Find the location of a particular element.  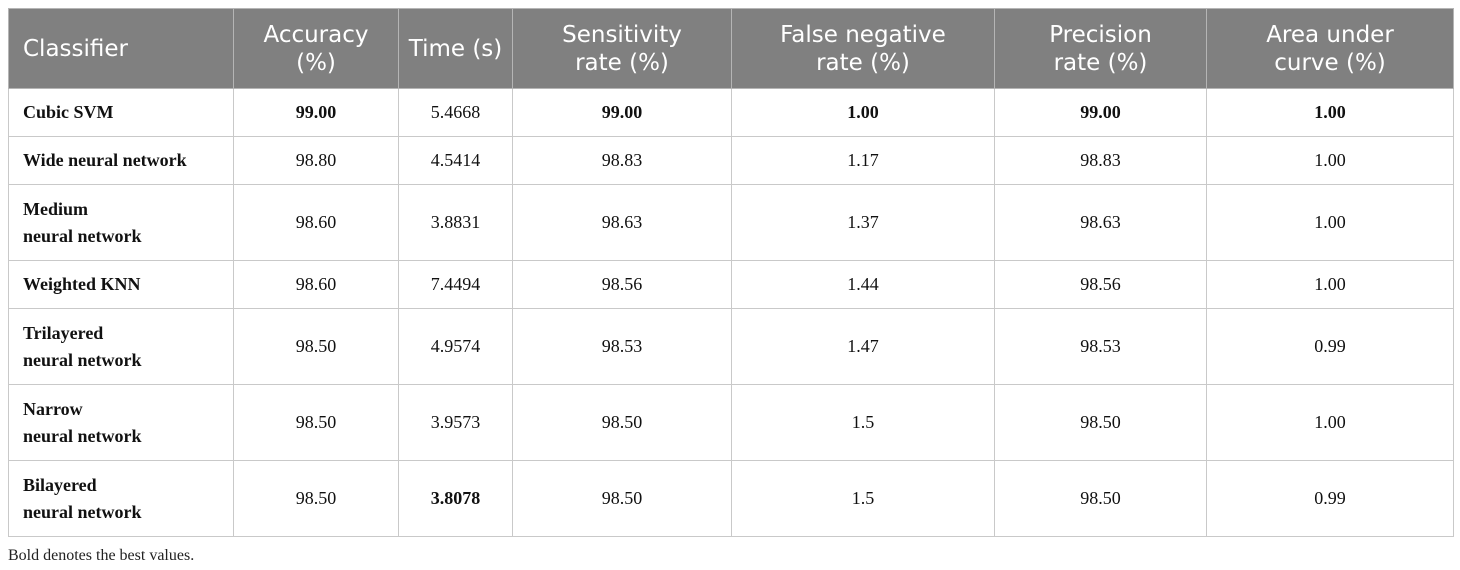

header-area-under-curve: Area under curve (%) is located at coordinates (1330, 48).